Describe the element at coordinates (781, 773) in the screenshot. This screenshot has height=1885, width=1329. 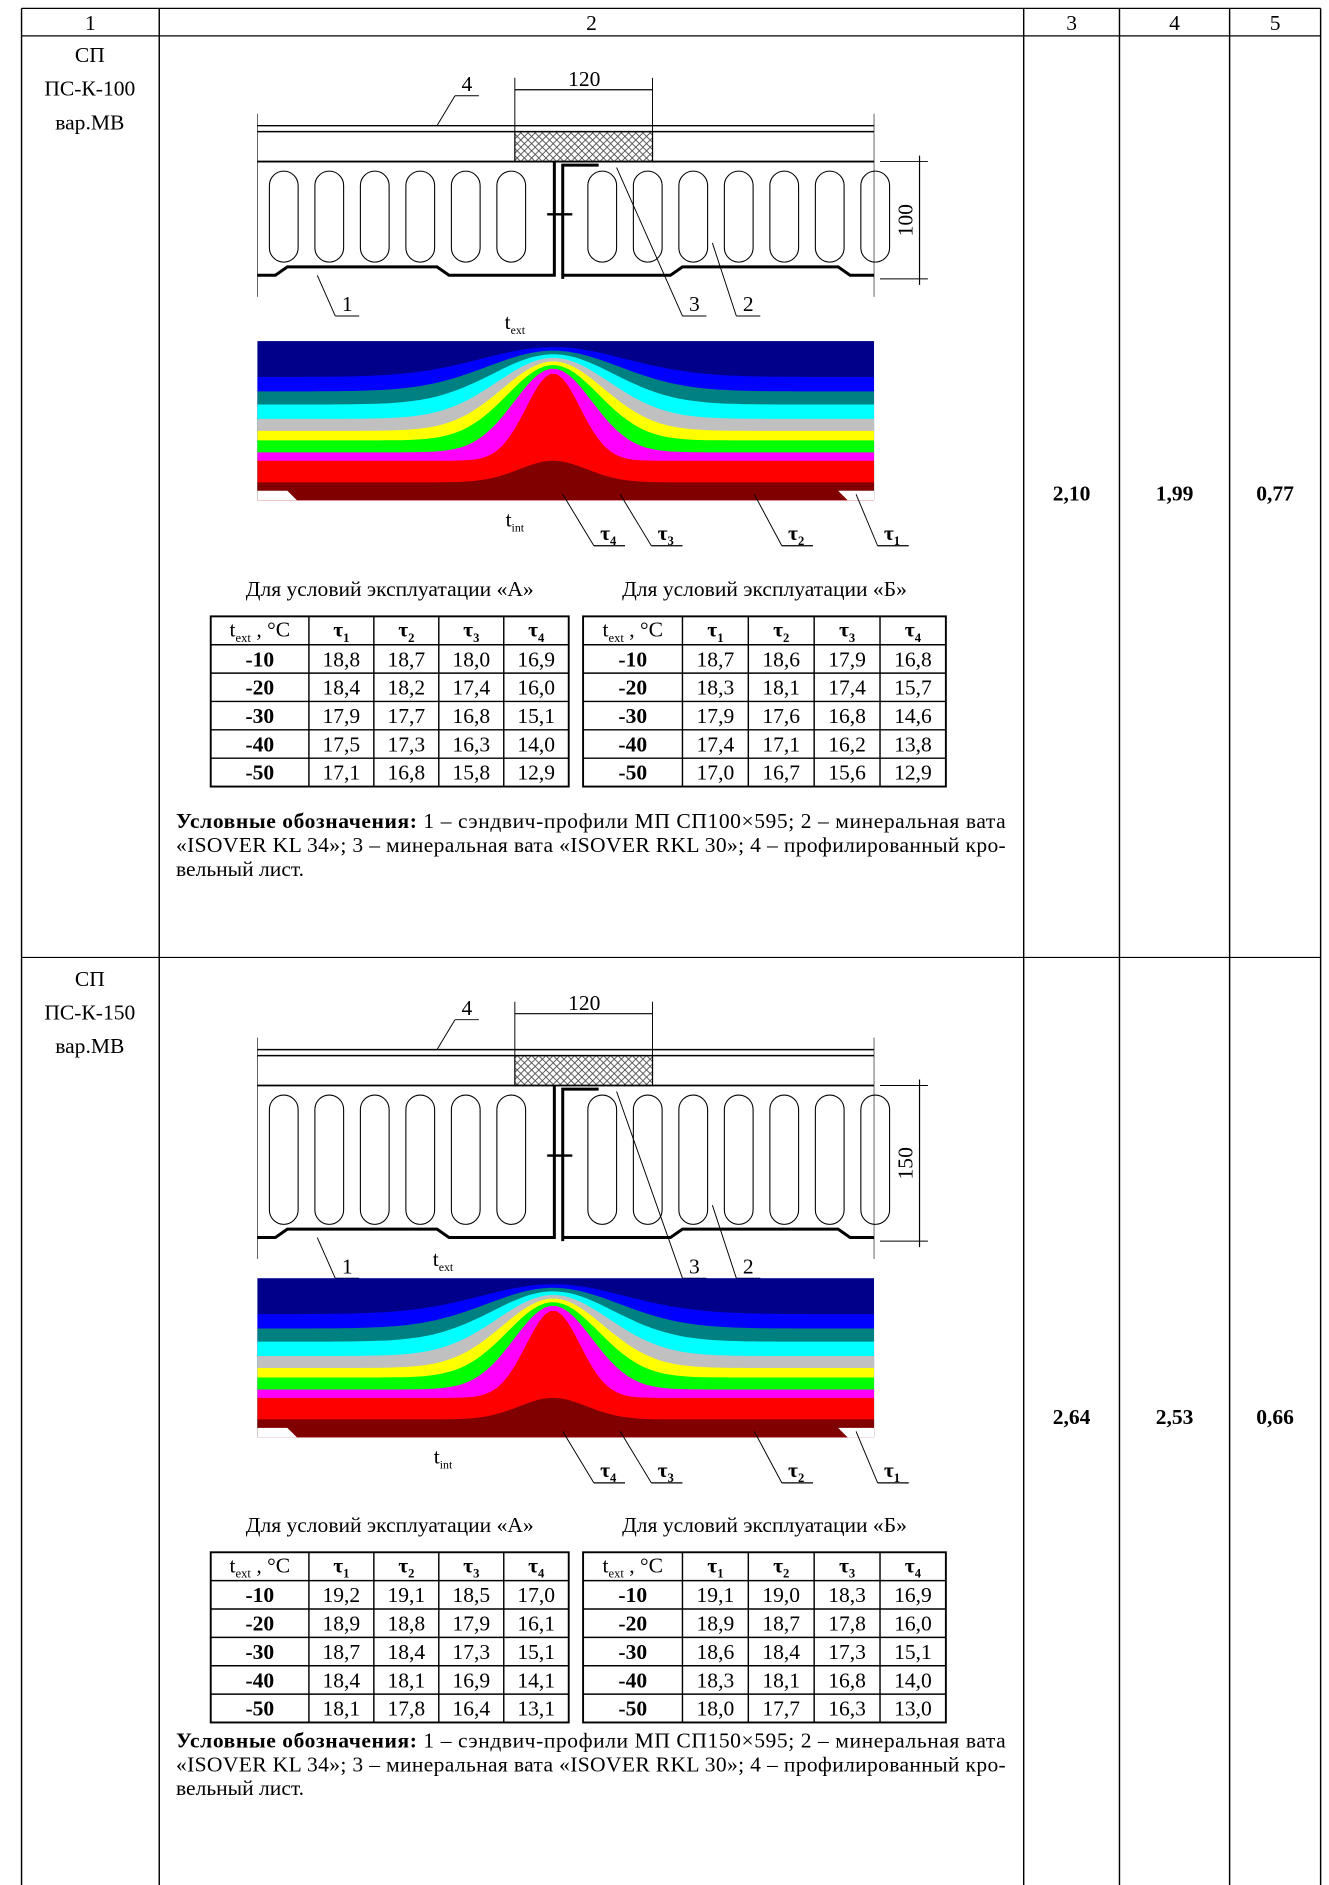
I see `table-cell: 16,7` at that location.